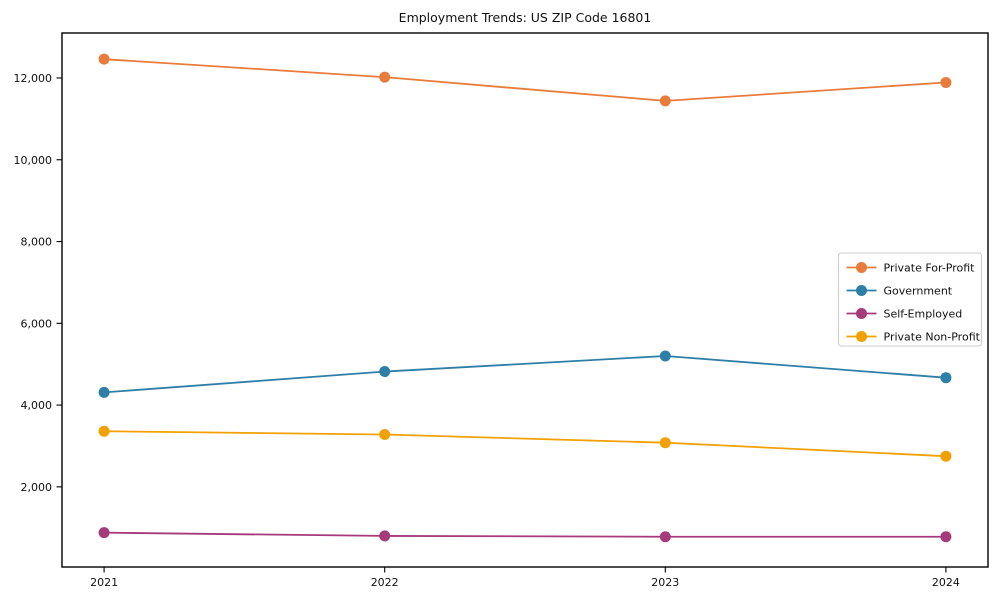  I want to click on legend-item: Government, so click(899, 291).